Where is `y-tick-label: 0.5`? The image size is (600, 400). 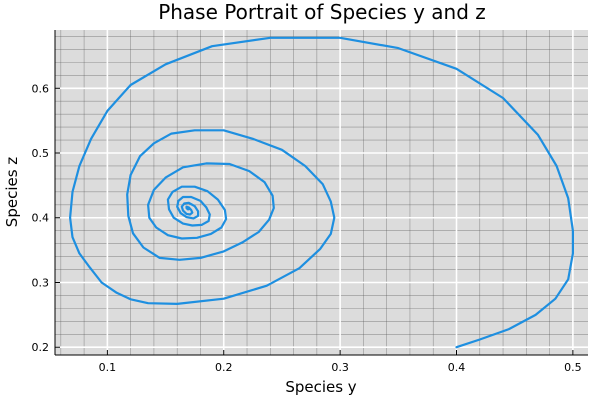
y-tick-label: 0.5 is located at coordinates (41, 153).